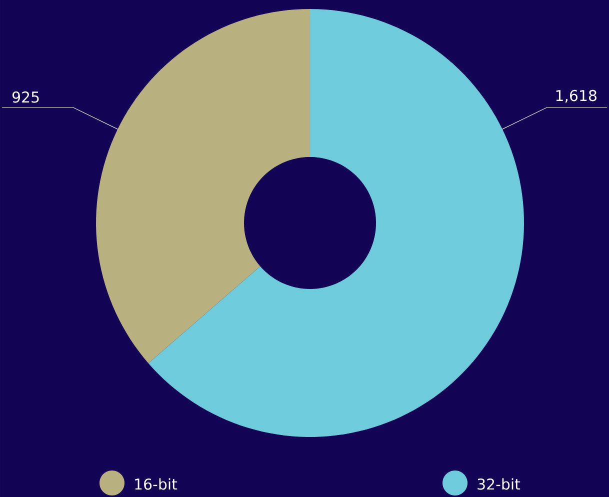 The width and height of the screenshot is (609, 497). What do you see at coordinates (576, 96) in the screenshot?
I see `data-label: 1,618` at bounding box center [576, 96].